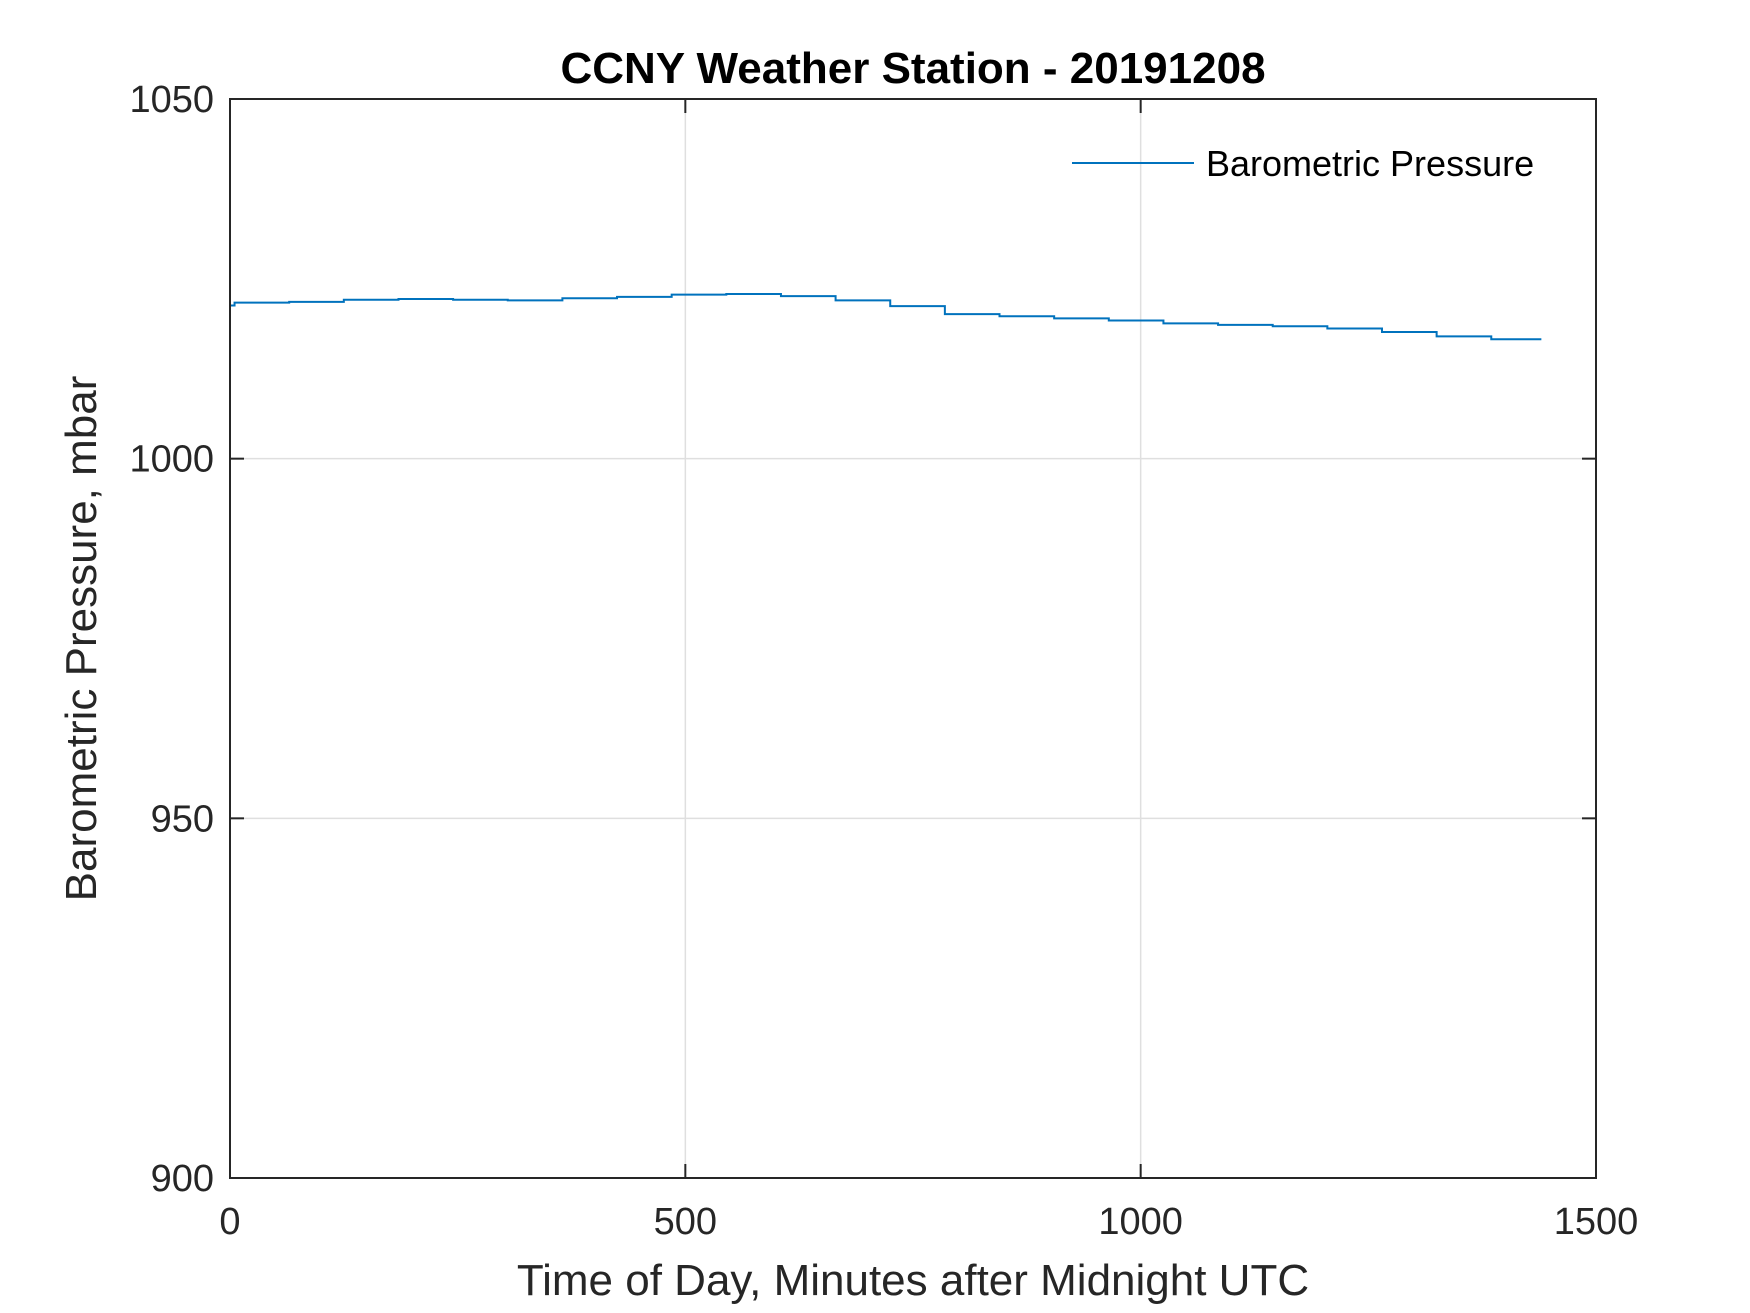 The image size is (1750, 1313). What do you see at coordinates (912, 68) in the screenshot?
I see `chart-title: CCNY Weather Station - 20191208` at bounding box center [912, 68].